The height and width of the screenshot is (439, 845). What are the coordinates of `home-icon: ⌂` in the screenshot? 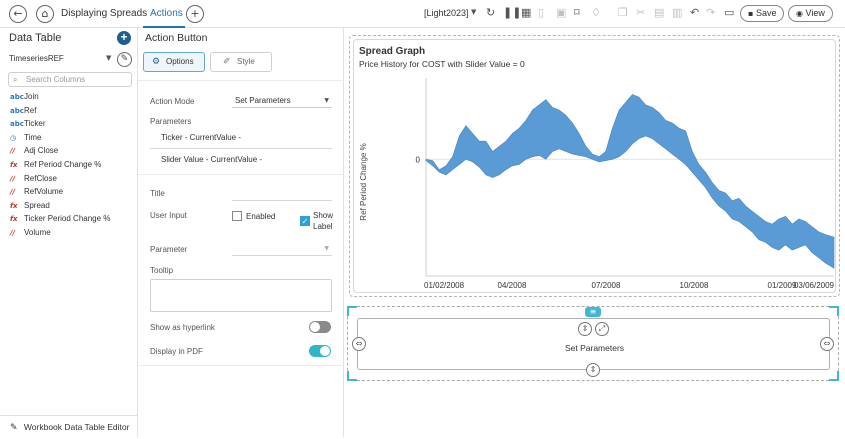 It's located at (45, 14).